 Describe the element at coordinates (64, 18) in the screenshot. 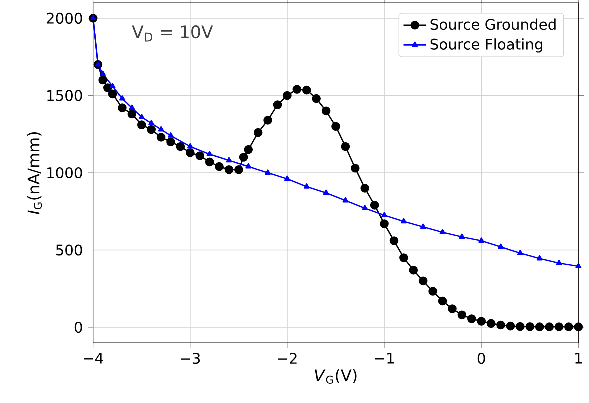

I see `y-tick-label: 2000` at that location.